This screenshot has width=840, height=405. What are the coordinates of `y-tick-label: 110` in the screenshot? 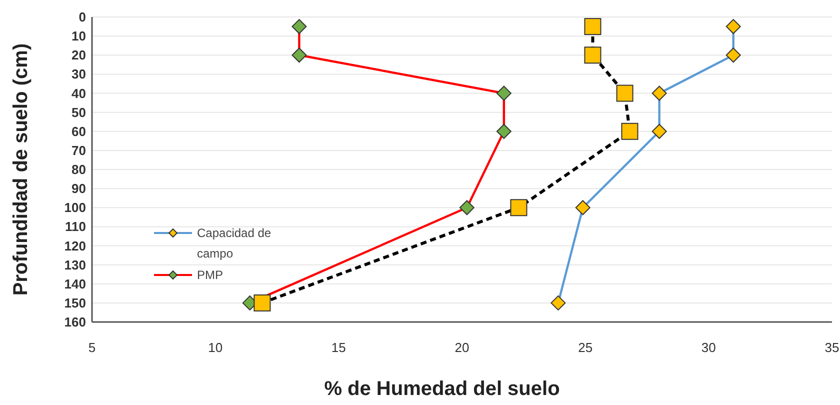 It's located at (75, 226).